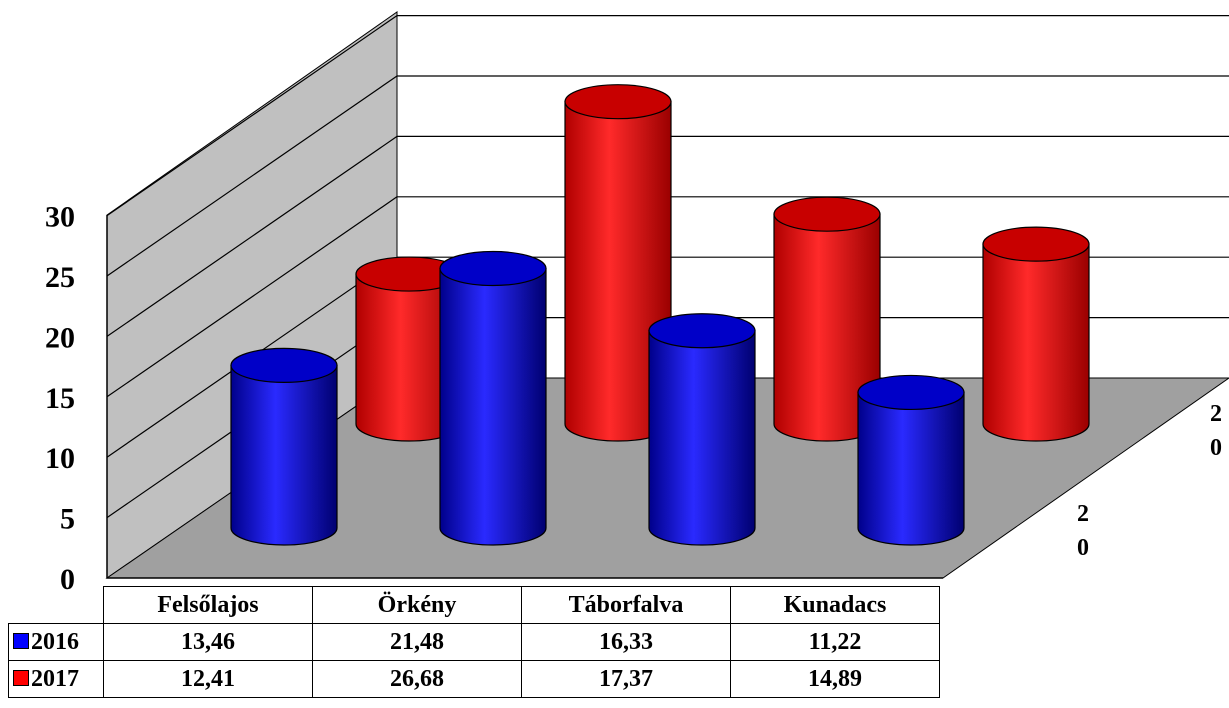 The height and width of the screenshot is (708, 1229). I want to click on series-label-2016: 2016, so click(55, 641).